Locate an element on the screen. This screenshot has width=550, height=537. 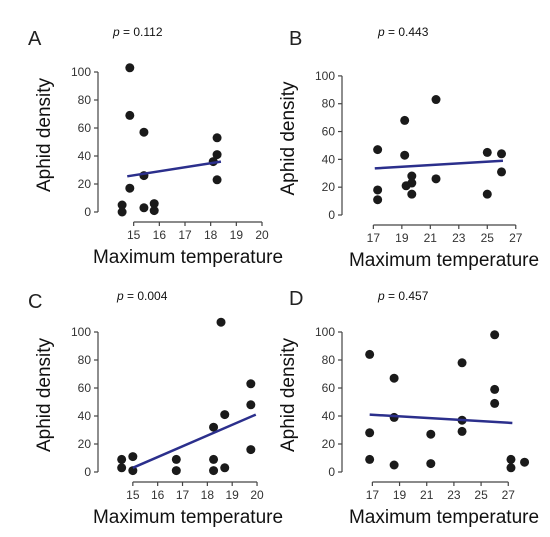
p-value: = 0.112 is located at coordinates (141, 32).